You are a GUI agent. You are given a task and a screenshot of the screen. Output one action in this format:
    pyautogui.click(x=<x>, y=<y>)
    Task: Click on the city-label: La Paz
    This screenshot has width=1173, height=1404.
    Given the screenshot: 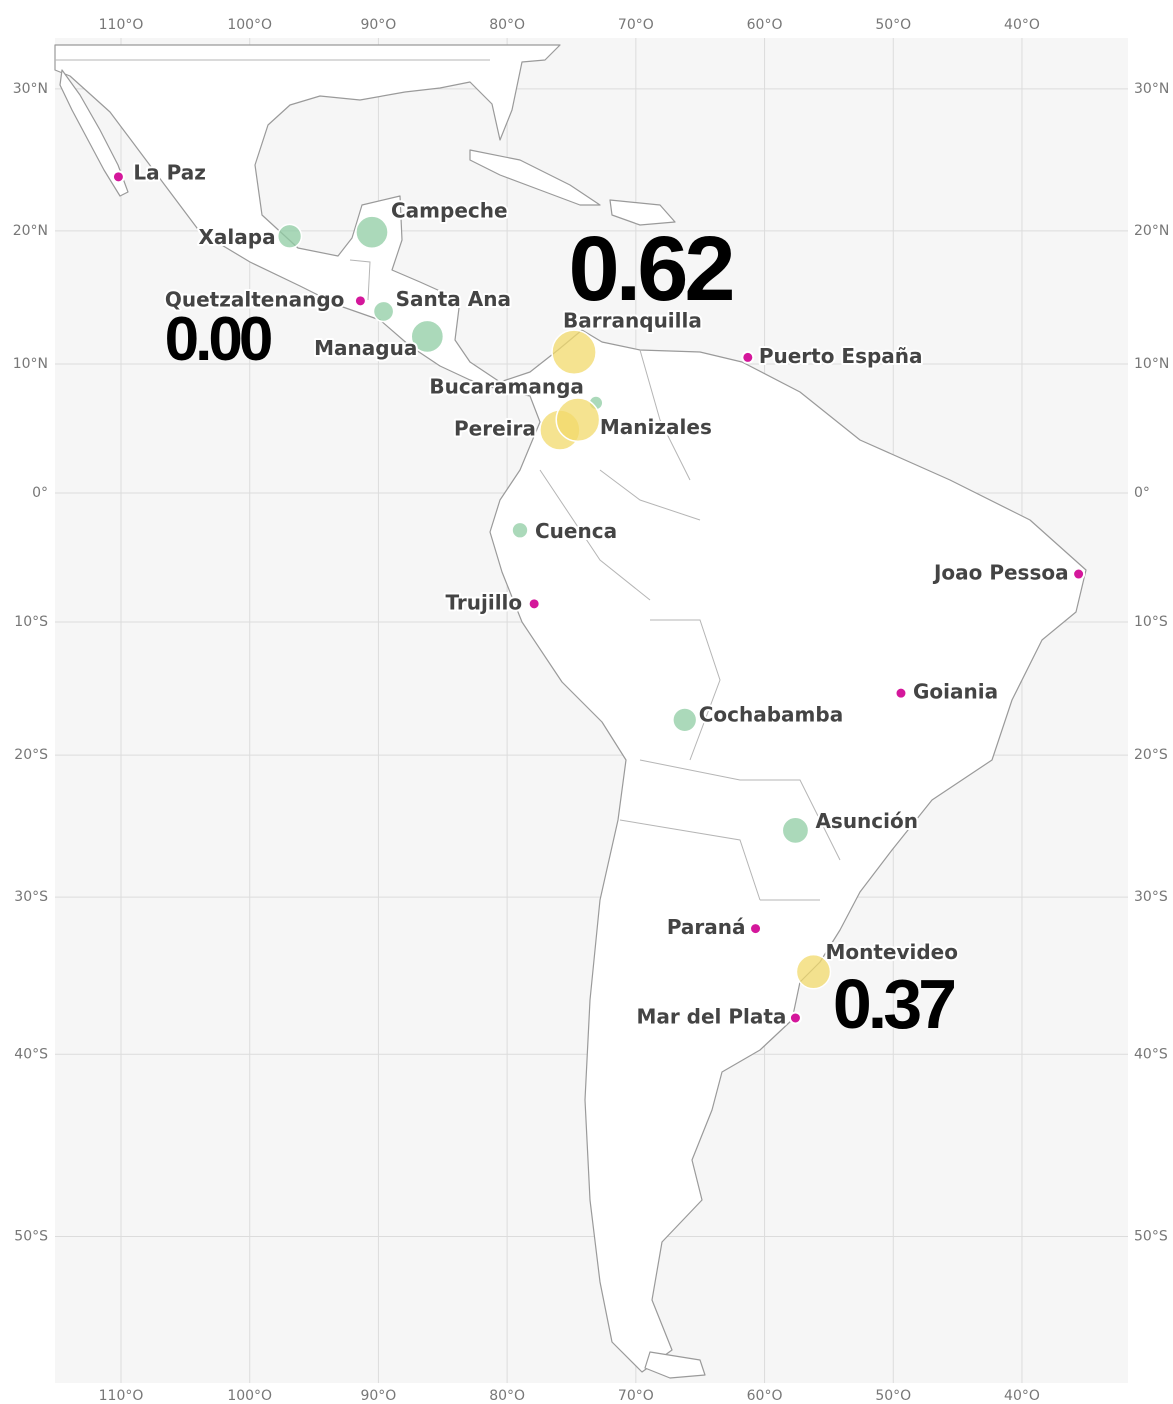 What is the action you would take?
    pyautogui.click(x=169, y=172)
    